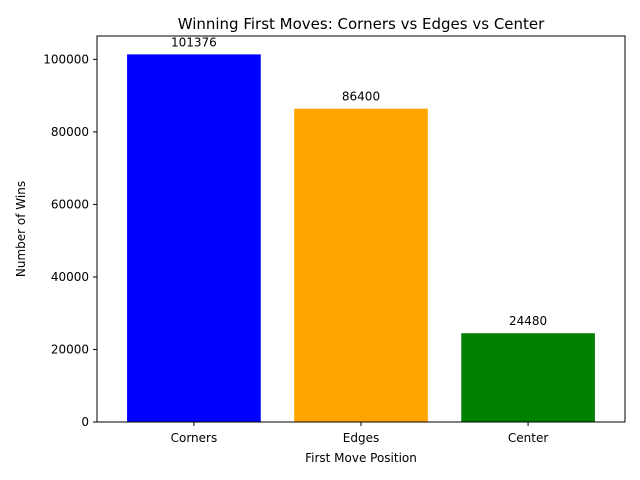 The width and height of the screenshot is (640, 480). Describe the element at coordinates (70, 277) in the screenshot. I see `y-tick-label-40000: 40000` at that location.